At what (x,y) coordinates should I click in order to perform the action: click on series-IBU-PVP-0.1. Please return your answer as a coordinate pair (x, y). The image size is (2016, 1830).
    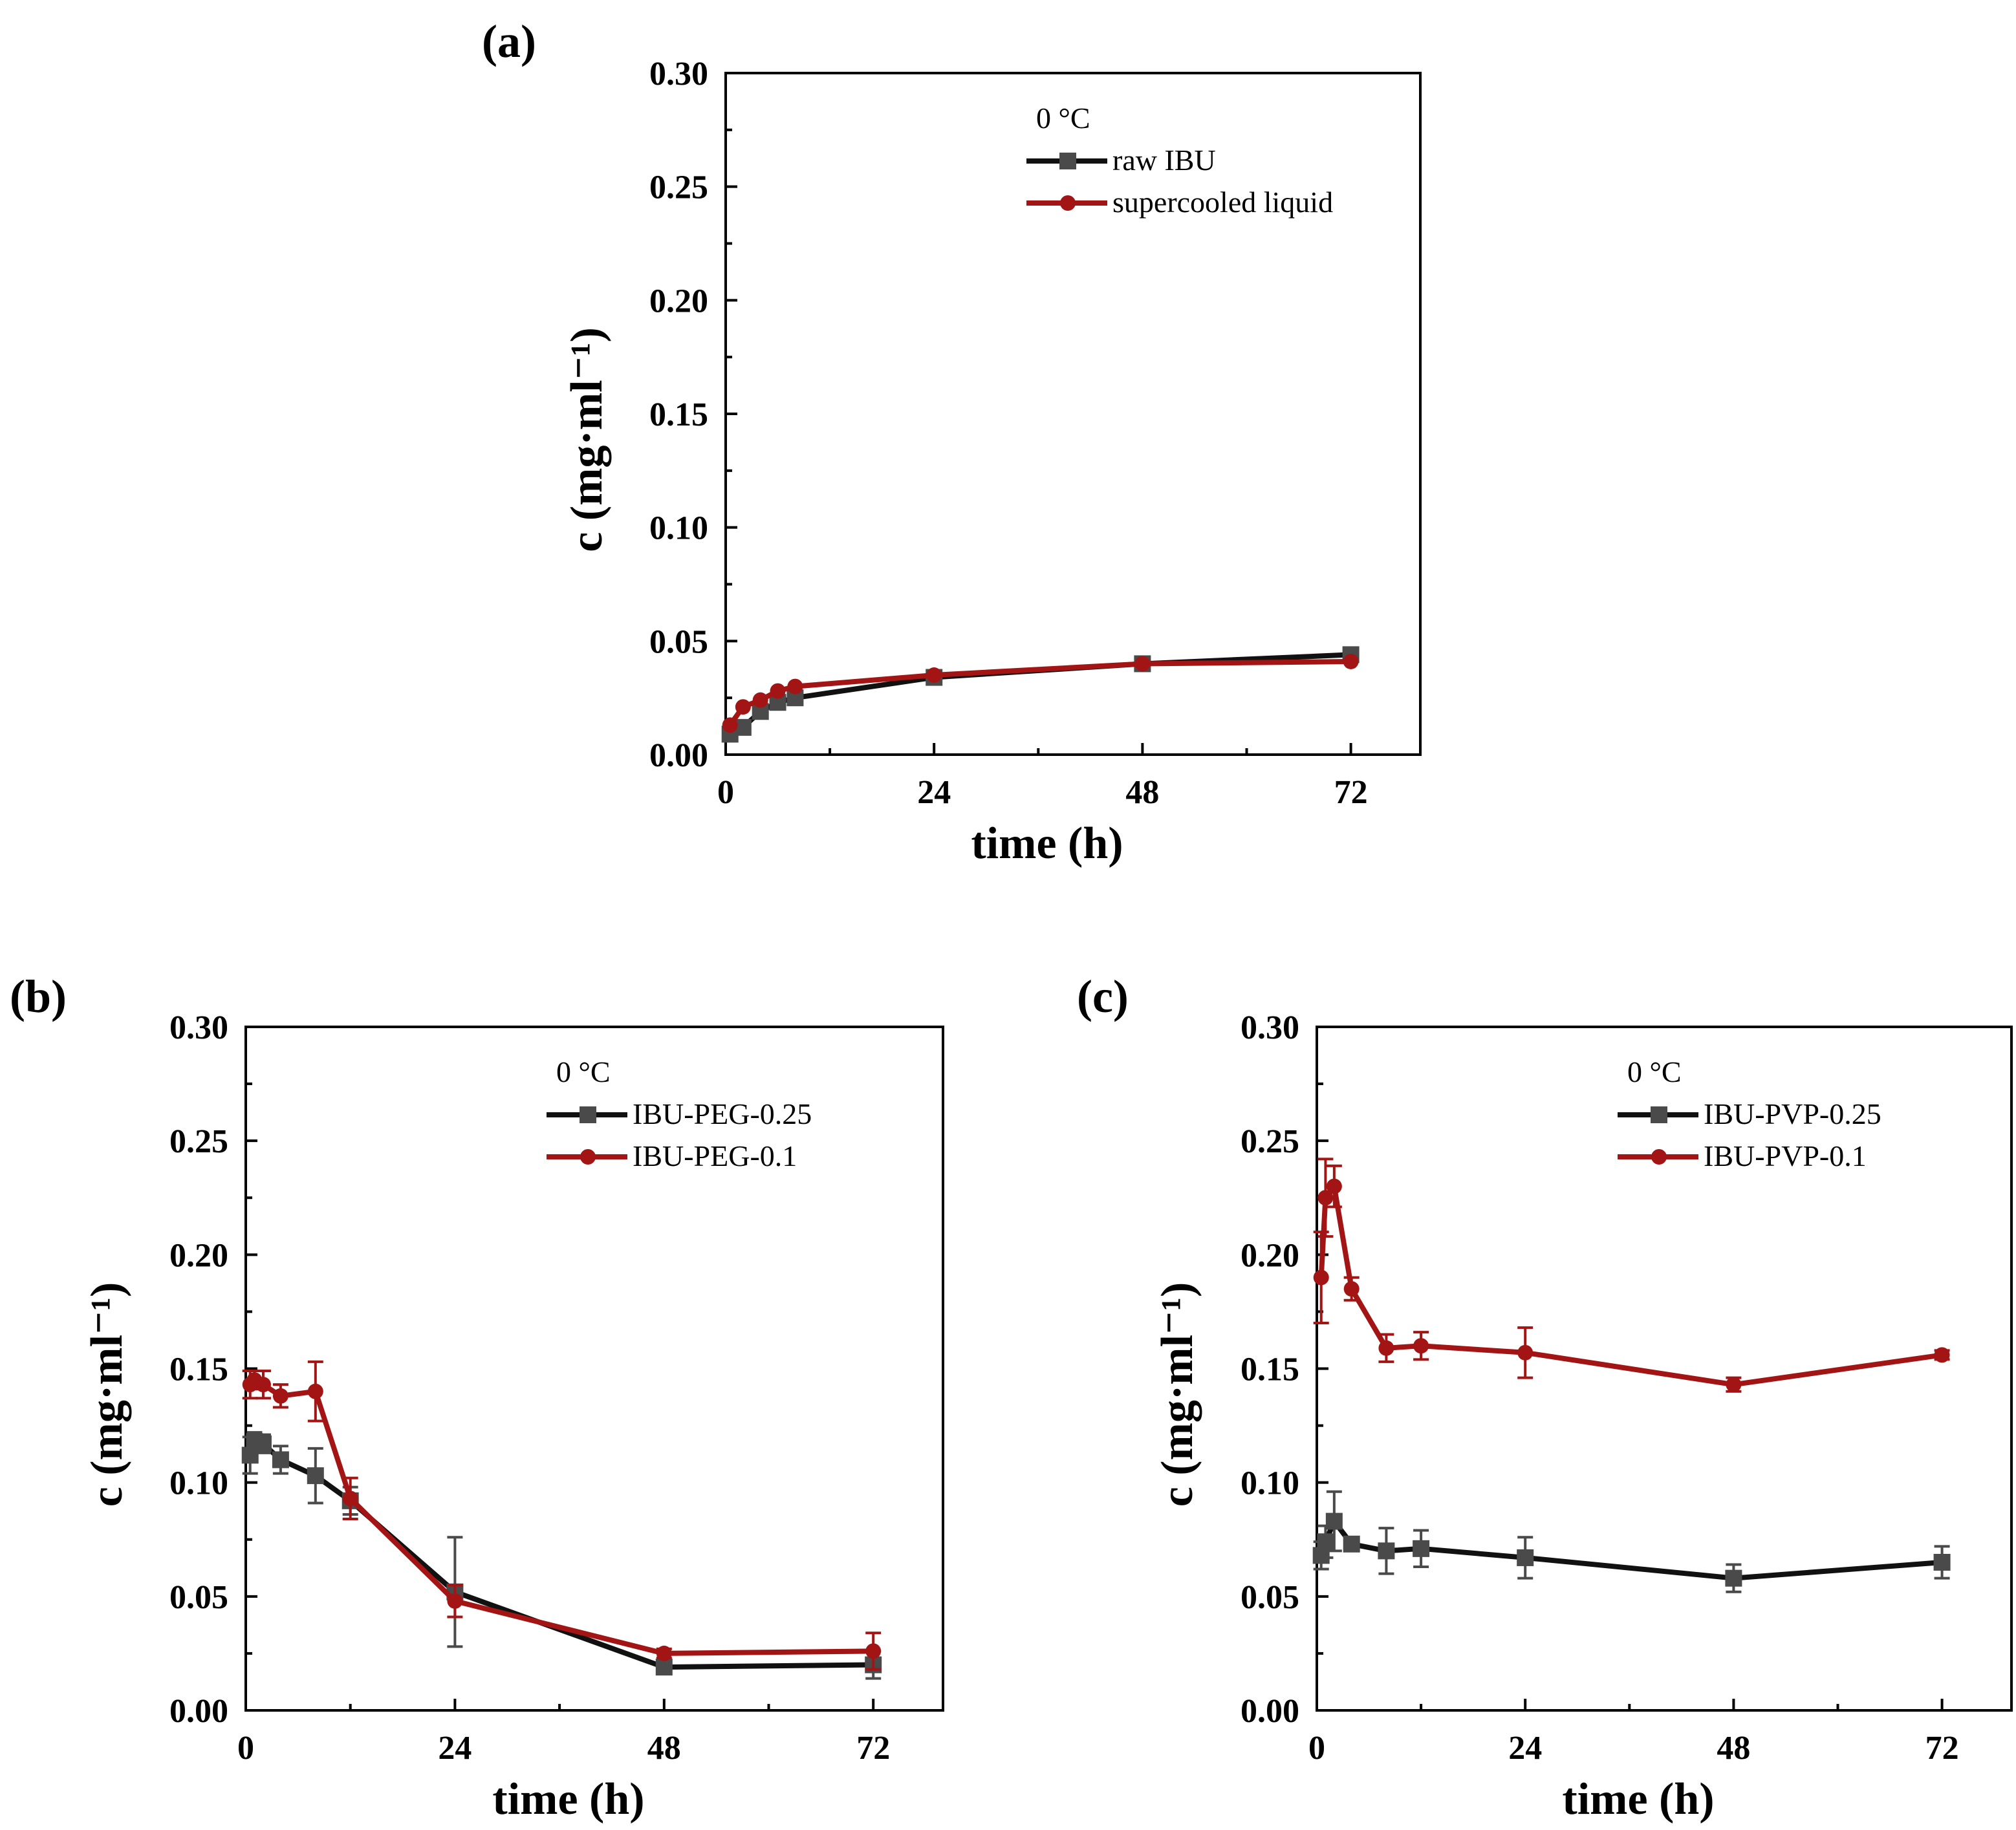
    Looking at the image, I should click on (1631, 1275).